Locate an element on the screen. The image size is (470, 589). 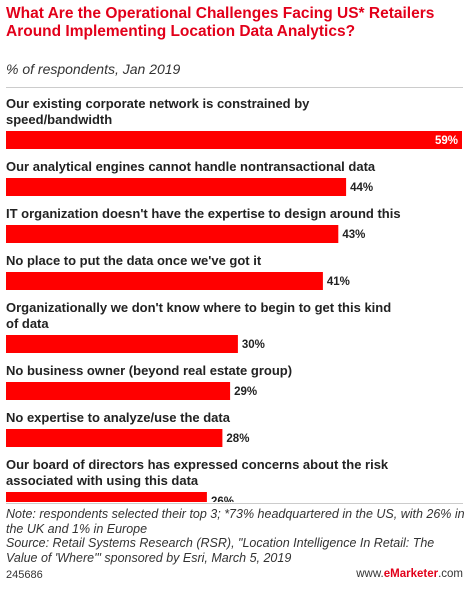
category-label: associated with using this data is located at coordinates (102, 480).